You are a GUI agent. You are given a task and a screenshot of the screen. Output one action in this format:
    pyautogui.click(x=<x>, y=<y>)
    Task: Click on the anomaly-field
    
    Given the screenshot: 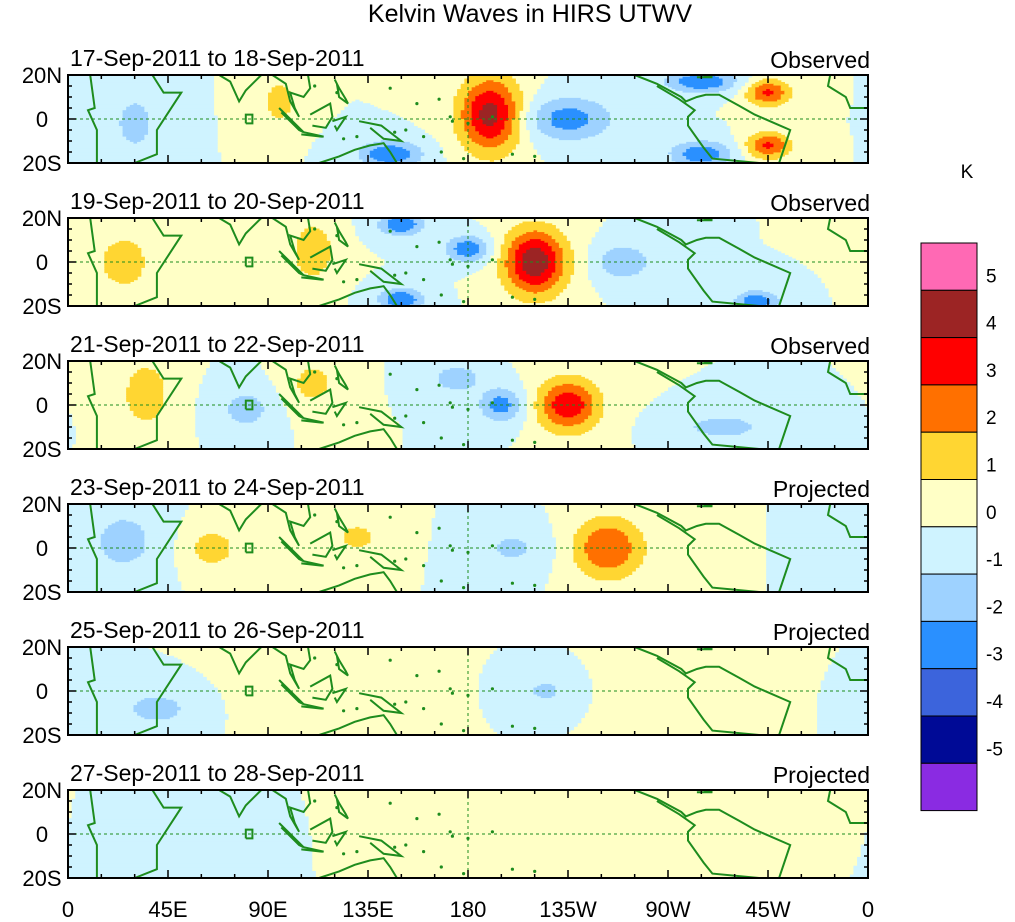 What is the action you would take?
    pyautogui.click(x=468, y=834)
    